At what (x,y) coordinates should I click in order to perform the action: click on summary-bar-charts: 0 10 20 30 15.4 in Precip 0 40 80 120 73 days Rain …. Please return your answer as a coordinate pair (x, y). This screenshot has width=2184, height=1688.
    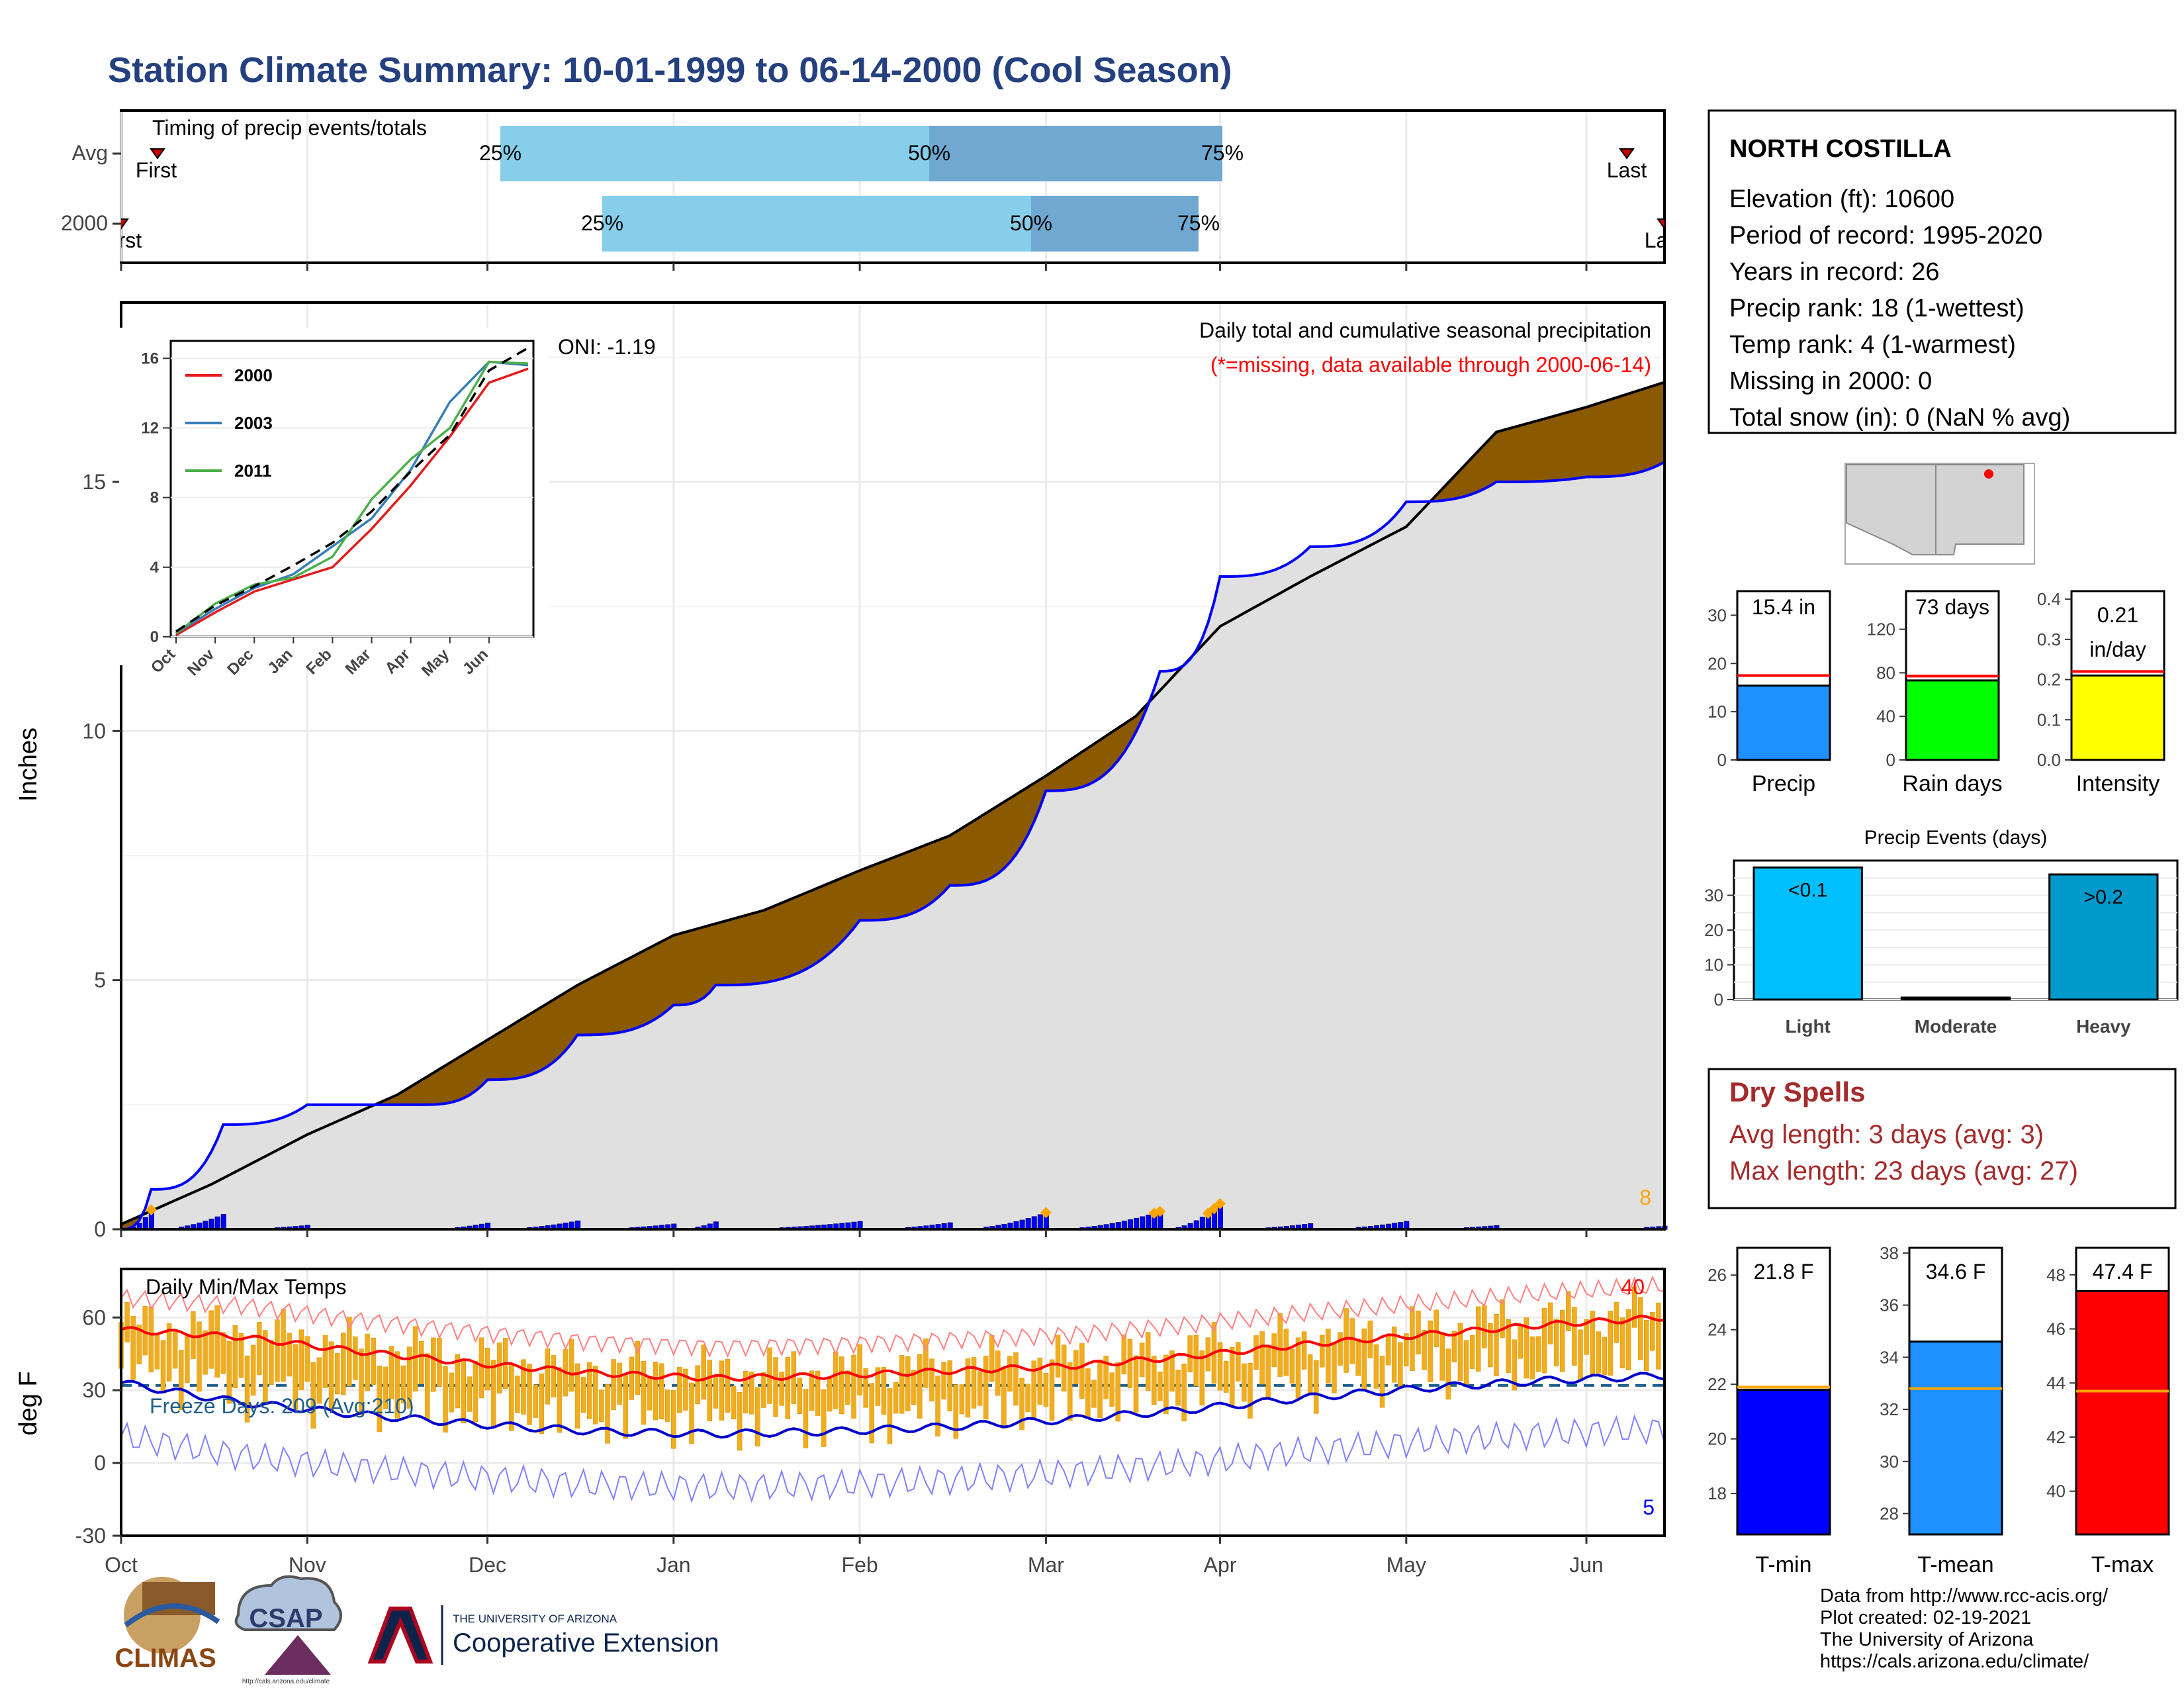
    Looking at the image, I should click on (1936, 692).